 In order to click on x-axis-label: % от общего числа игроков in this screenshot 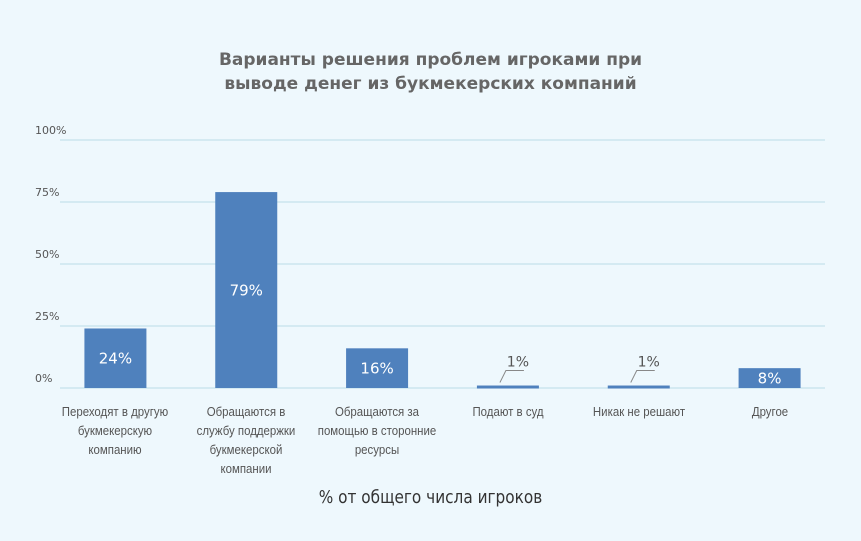, I will do `click(430, 497)`.